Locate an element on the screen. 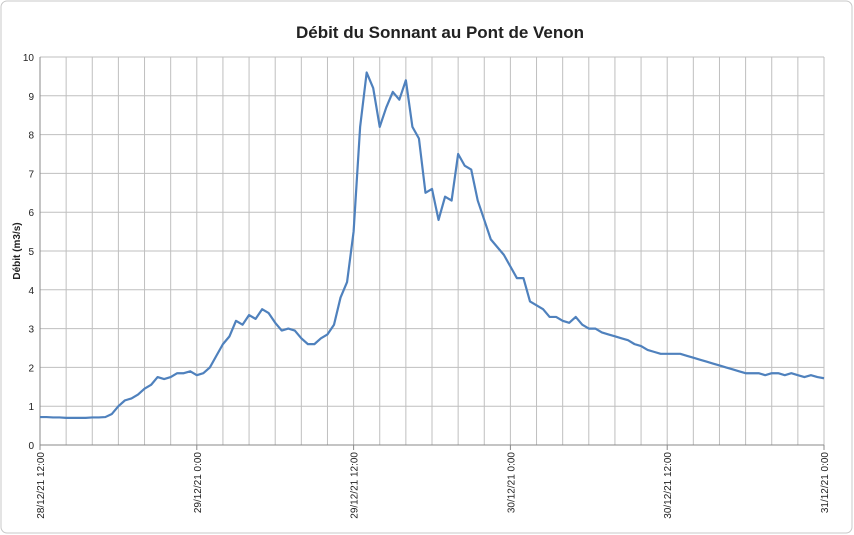 The height and width of the screenshot is (535, 854). y-tick-label: 5 is located at coordinates (31, 252).